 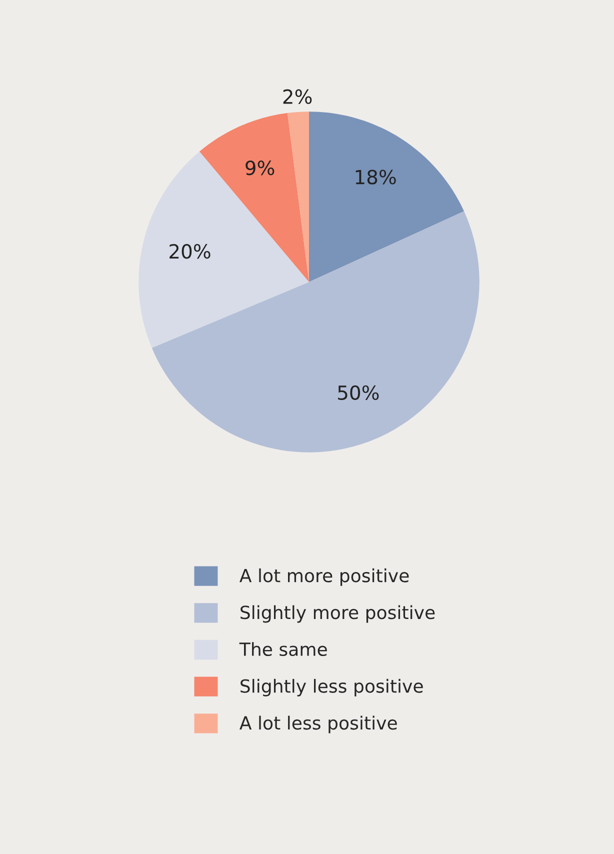 What do you see at coordinates (324, 577) in the screenshot?
I see `legend-label: A lot more positive` at bounding box center [324, 577].